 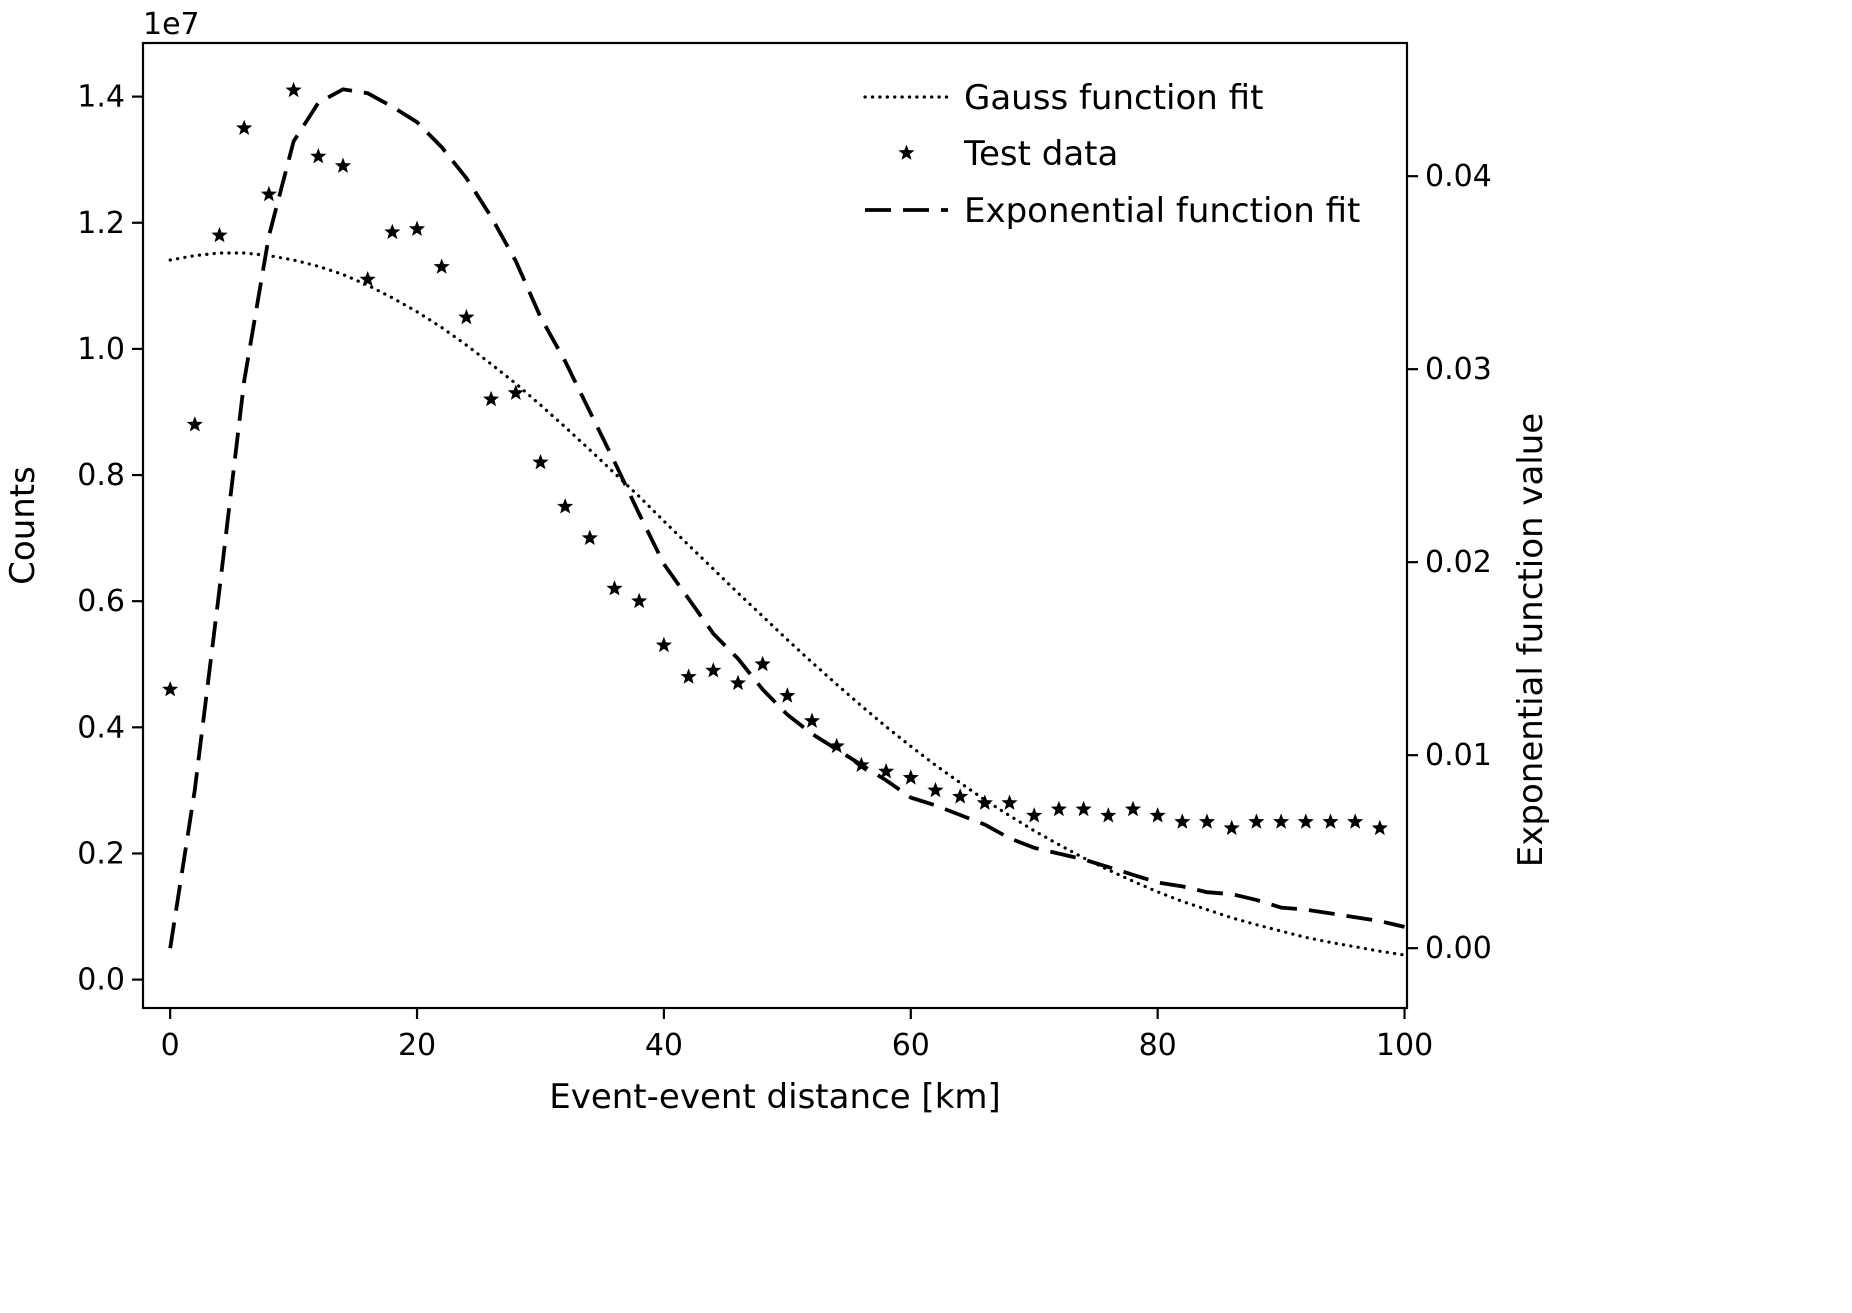 What do you see at coordinates (1458, 369) in the screenshot?
I see `right-y-tick-label: 0.03` at bounding box center [1458, 369].